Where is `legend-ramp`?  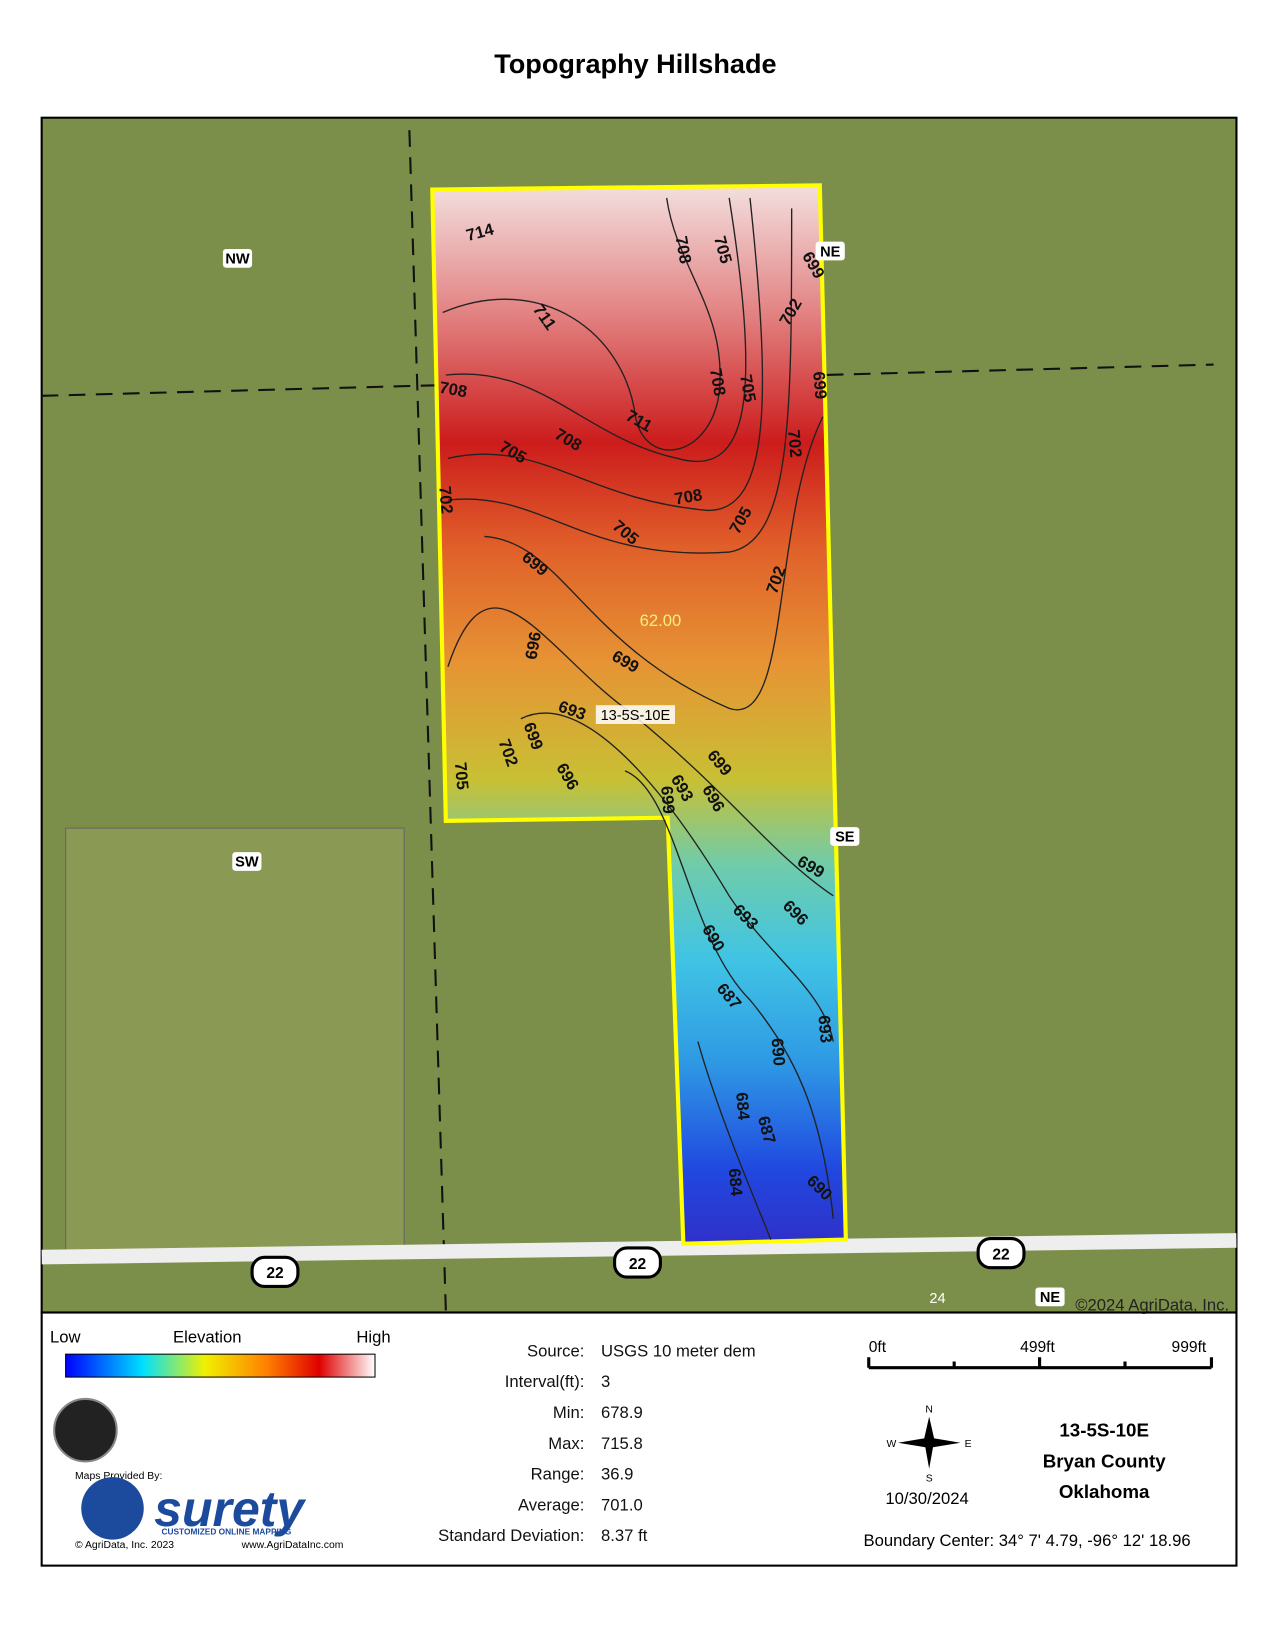
legend-ramp is located at coordinates (220, 1365).